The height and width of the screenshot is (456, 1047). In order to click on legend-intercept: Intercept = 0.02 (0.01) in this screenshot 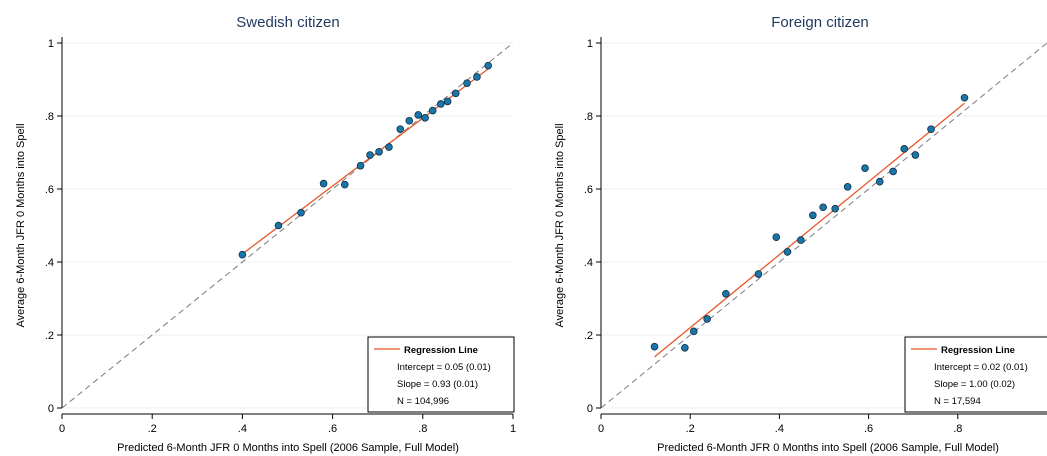, I will do `click(981, 367)`.